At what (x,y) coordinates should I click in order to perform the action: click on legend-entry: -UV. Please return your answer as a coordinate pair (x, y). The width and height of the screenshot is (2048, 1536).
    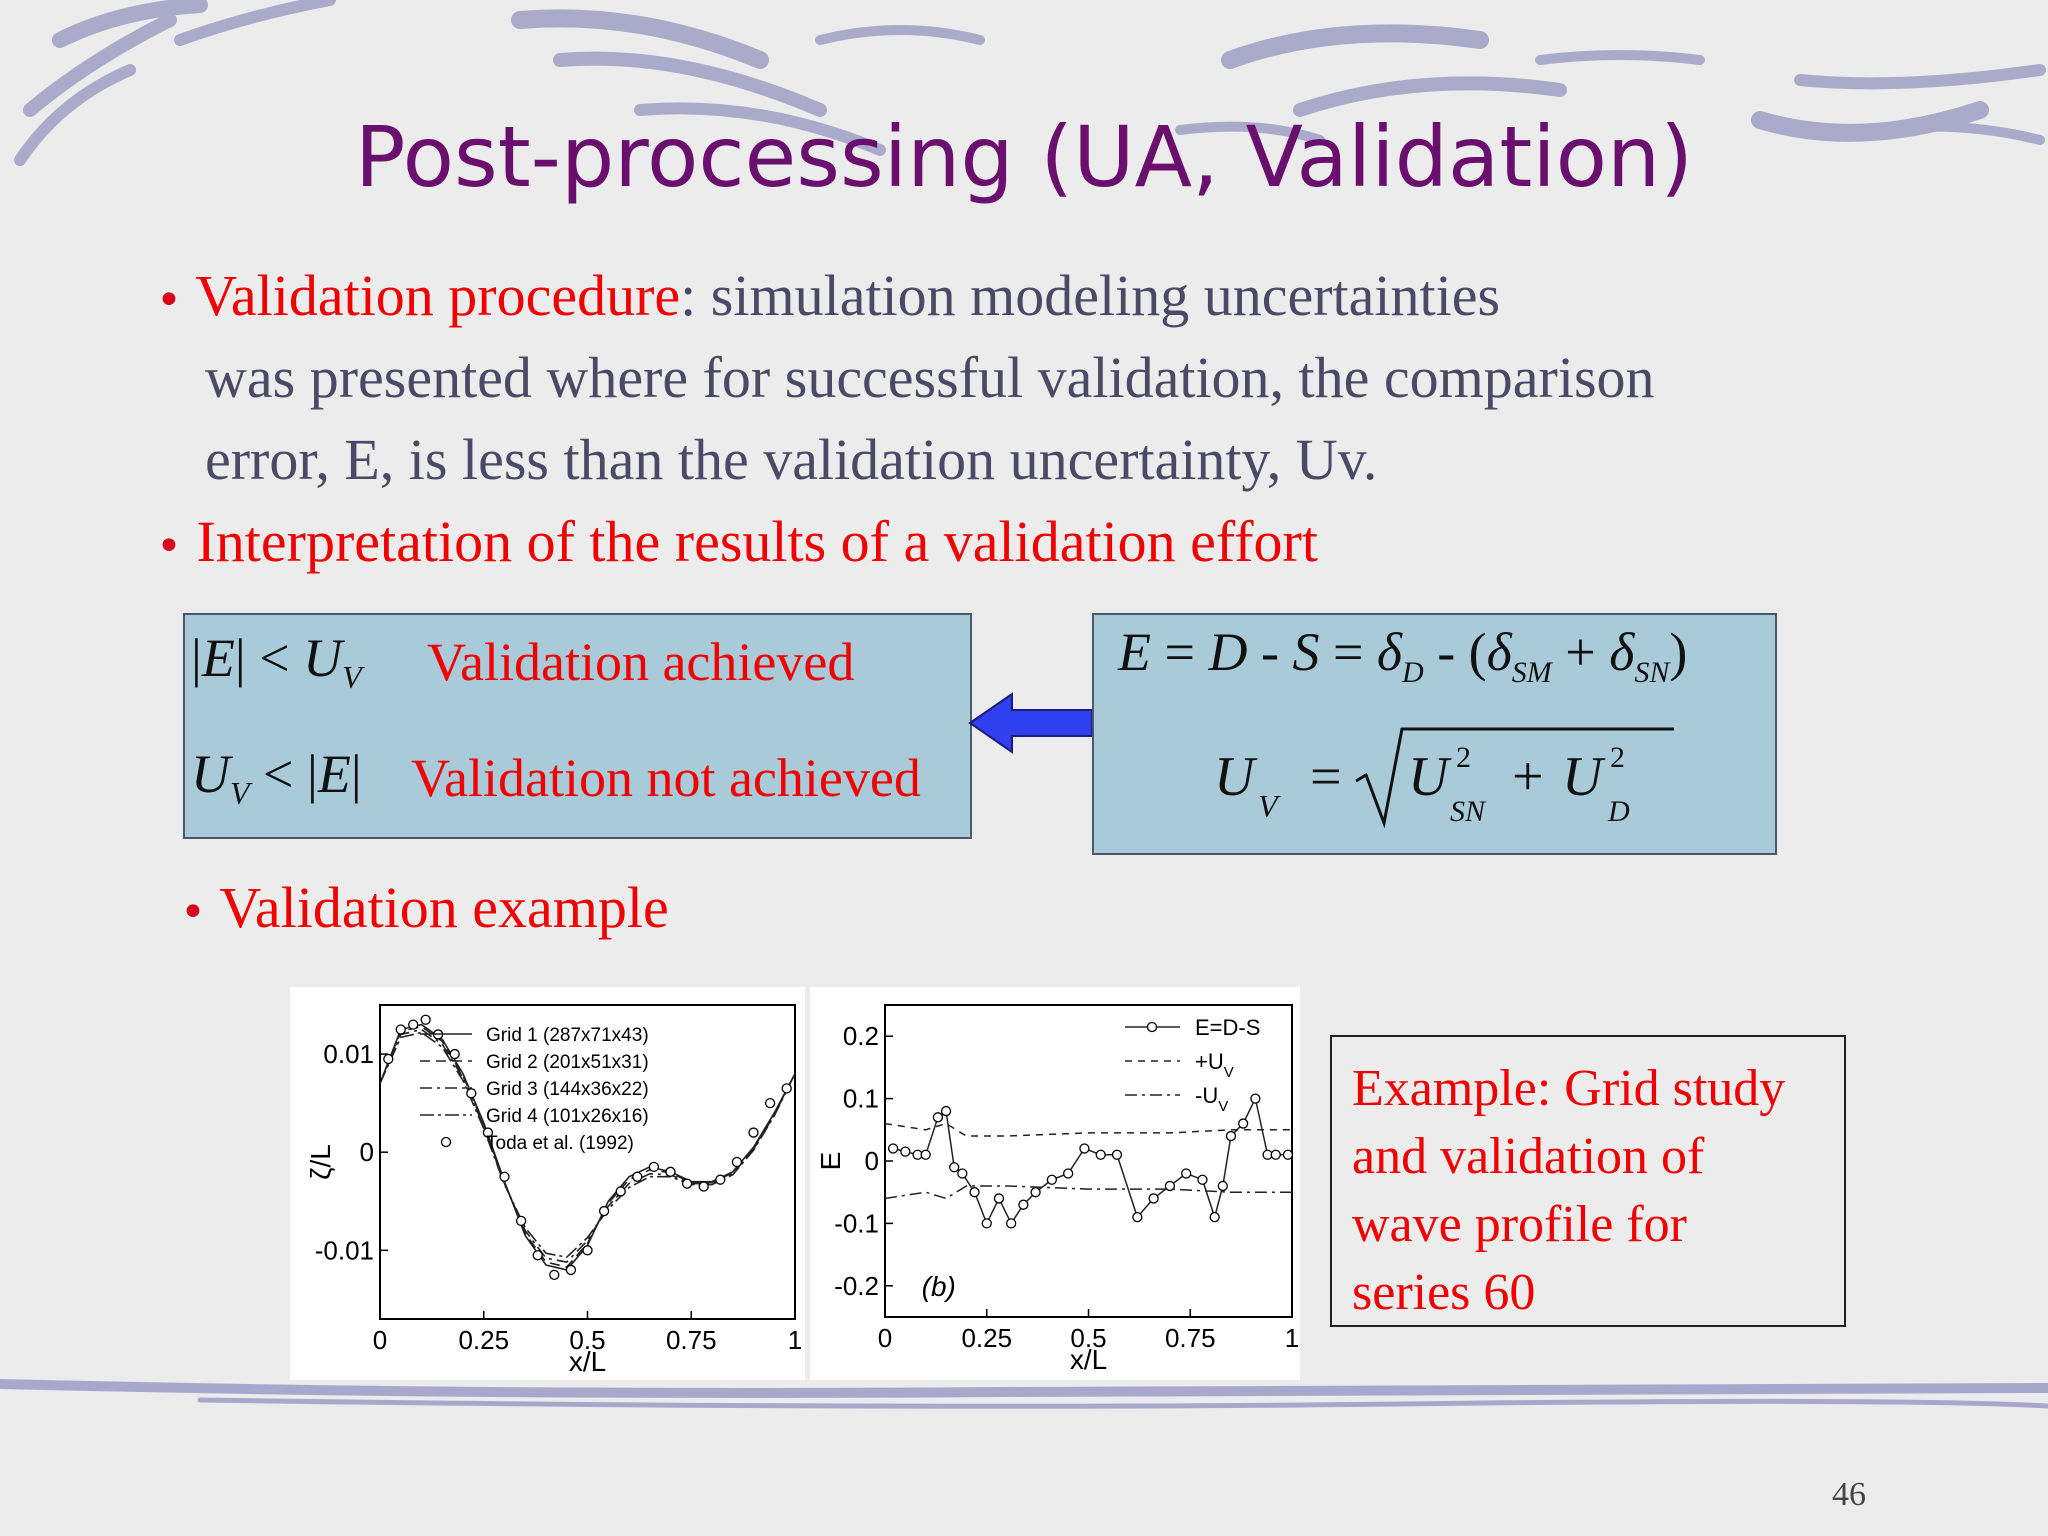
    Looking at the image, I should click on (1211, 1099).